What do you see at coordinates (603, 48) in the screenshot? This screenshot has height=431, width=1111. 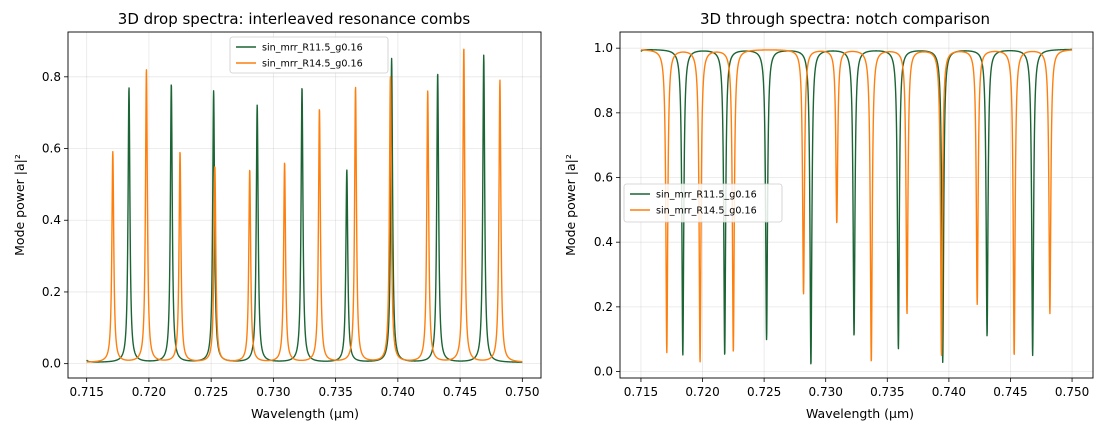 I see `y-tick-label: 1.0` at bounding box center [603, 48].